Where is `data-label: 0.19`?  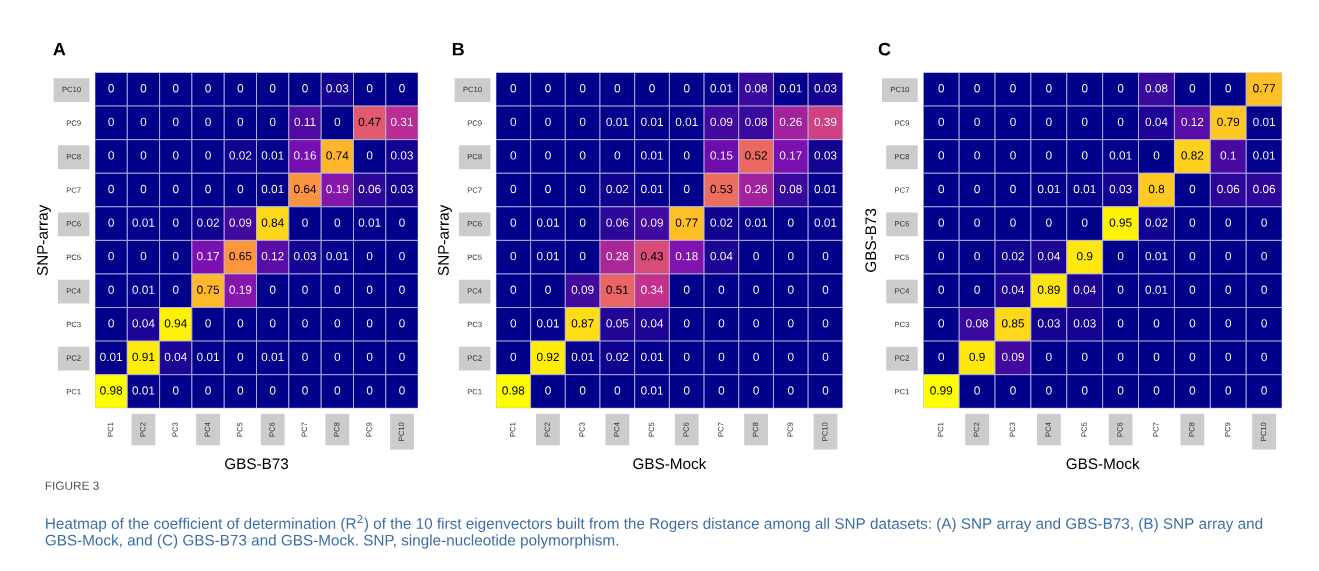
data-label: 0.19 is located at coordinates (337, 189).